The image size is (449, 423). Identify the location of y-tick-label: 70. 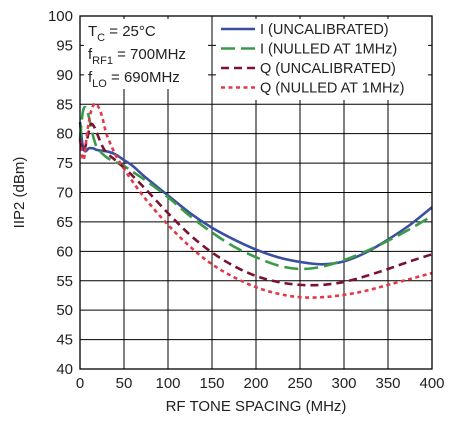
(64, 193).